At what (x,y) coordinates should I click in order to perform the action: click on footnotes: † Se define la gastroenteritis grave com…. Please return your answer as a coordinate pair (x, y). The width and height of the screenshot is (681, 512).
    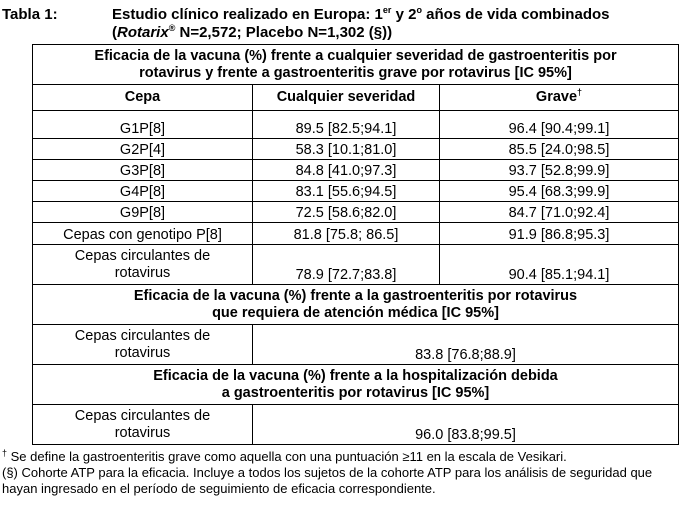
    Looking at the image, I should click on (340, 473).